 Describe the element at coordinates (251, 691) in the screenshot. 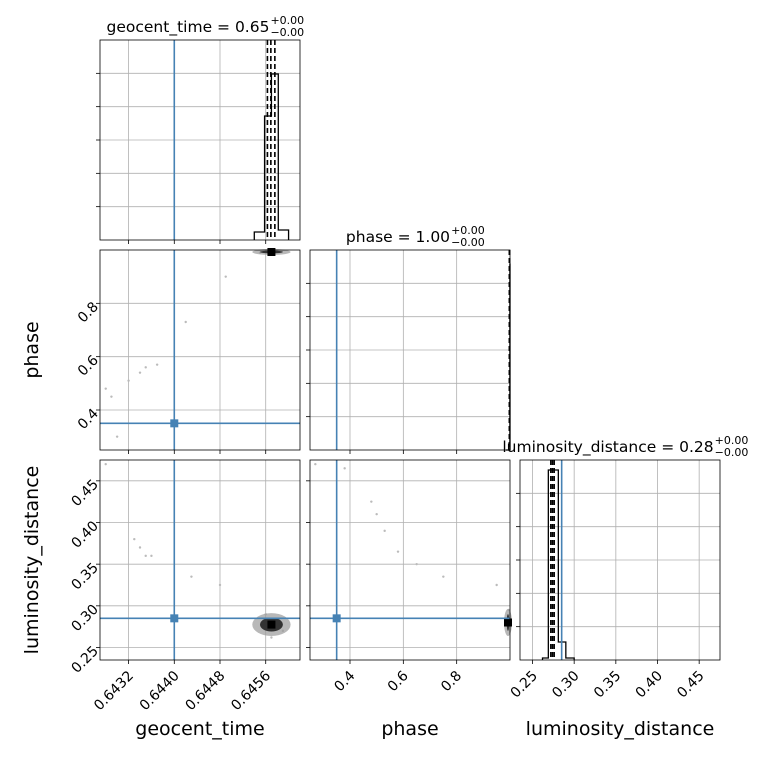

I see `x-tick-label: 0.6456` at that location.